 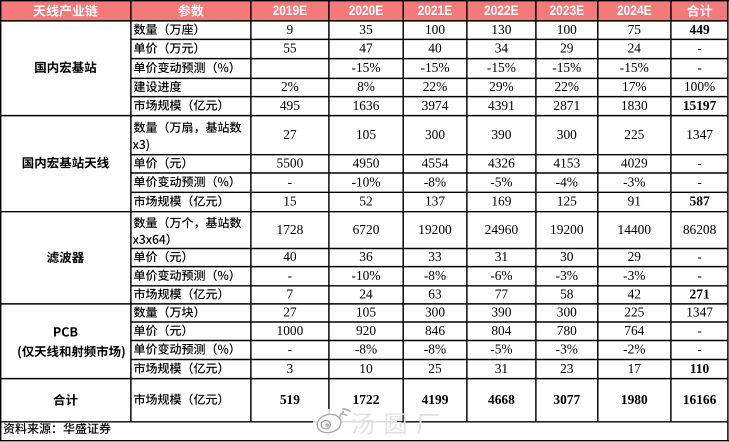 I want to click on svg-text: 2020E, so click(x=366, y=10).